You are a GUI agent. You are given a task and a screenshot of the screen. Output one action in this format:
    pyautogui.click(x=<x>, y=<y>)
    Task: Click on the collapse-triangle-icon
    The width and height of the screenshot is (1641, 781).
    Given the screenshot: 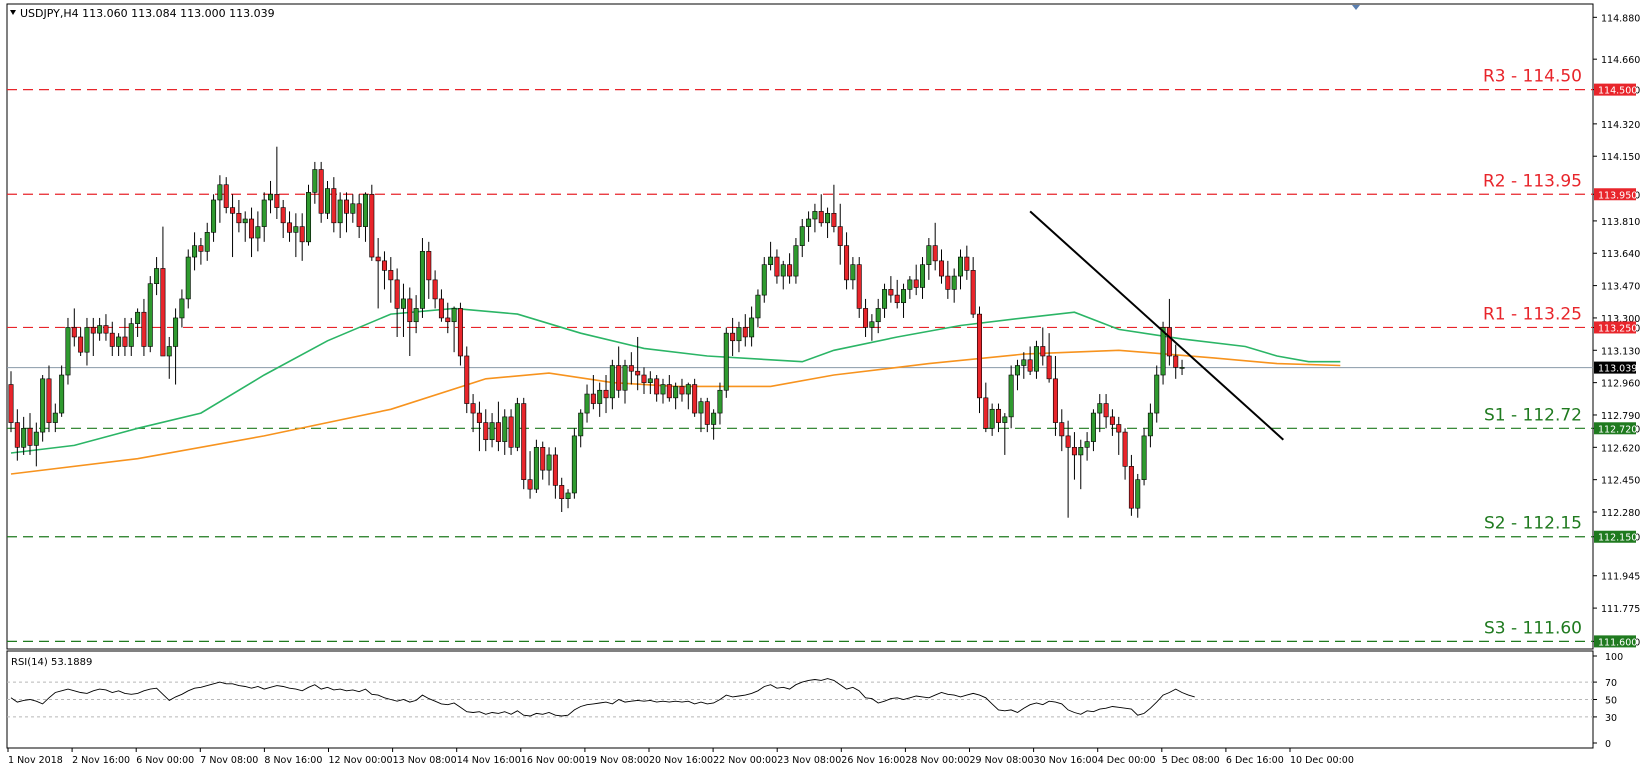 What is the action you would take?
    pyautogui.click(x=13, y=12)
    